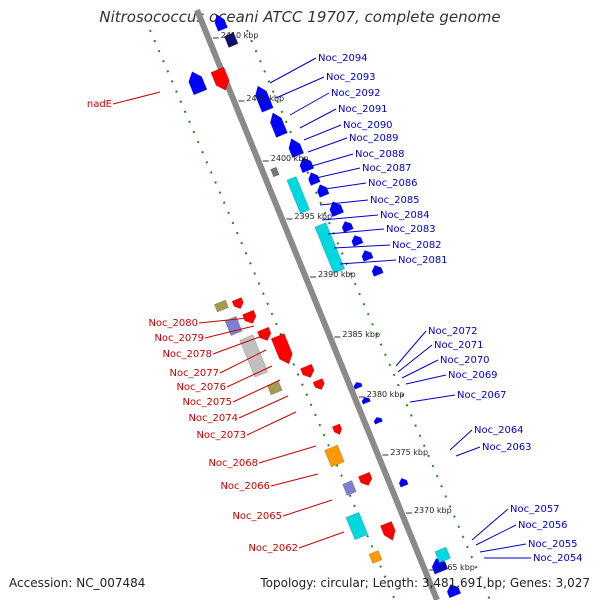 This screenshot has width=600, height=600. I want to click on reverse-gene-17-shape, so click(403, 482).